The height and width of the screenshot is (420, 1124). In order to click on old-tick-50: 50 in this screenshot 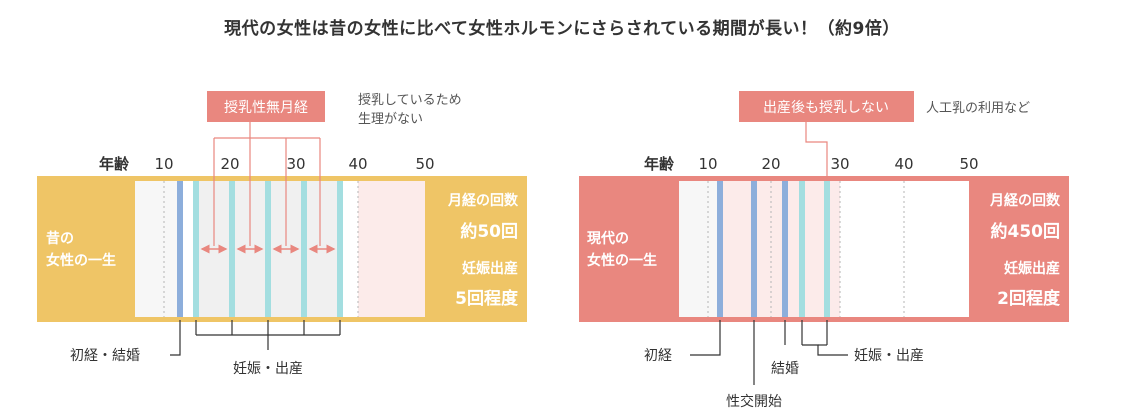, I will do `click(424, 164)`.